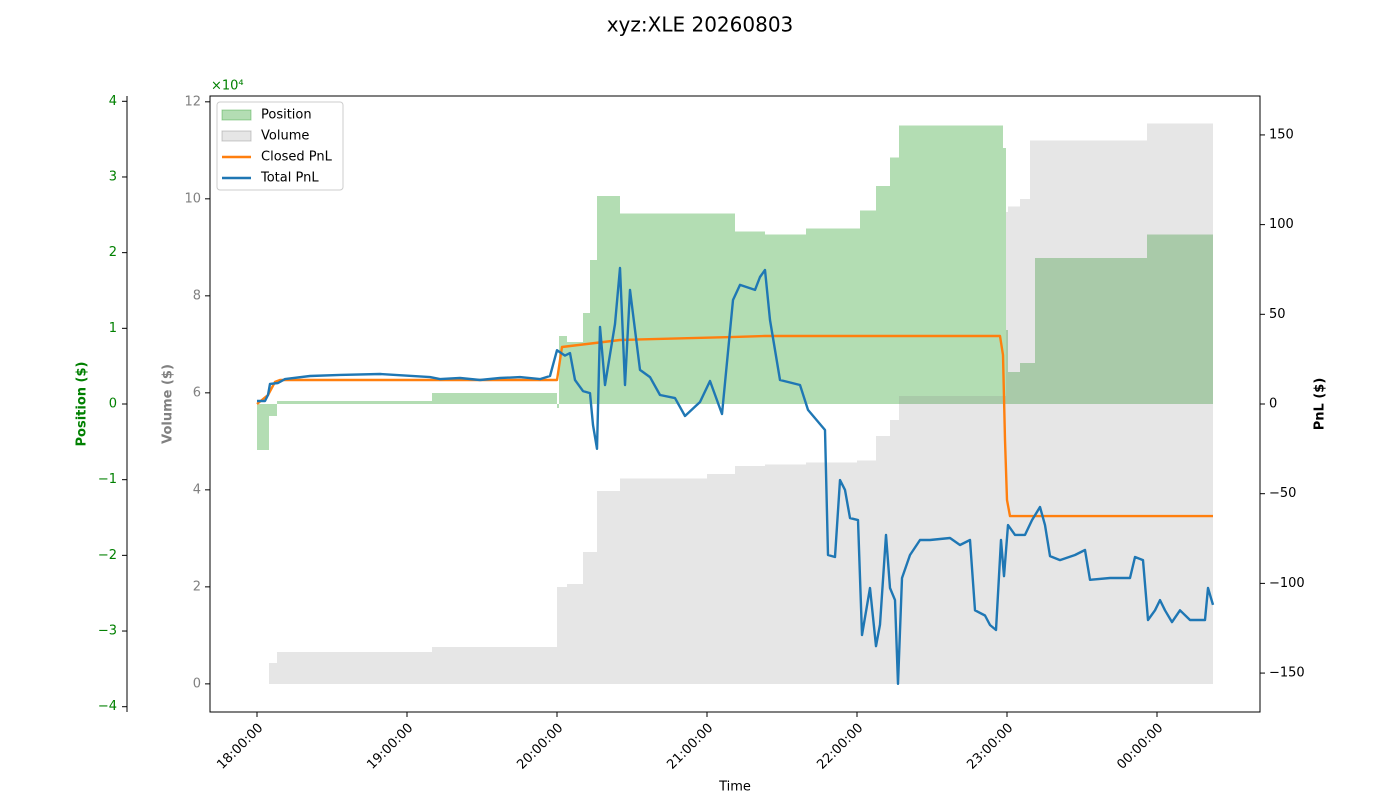 The width and height of the screenshot is (1400, 800). Describe the element at coordinates (690, 747) in the screenshot. I see `x-tick-label: 21:00:00` at that location.